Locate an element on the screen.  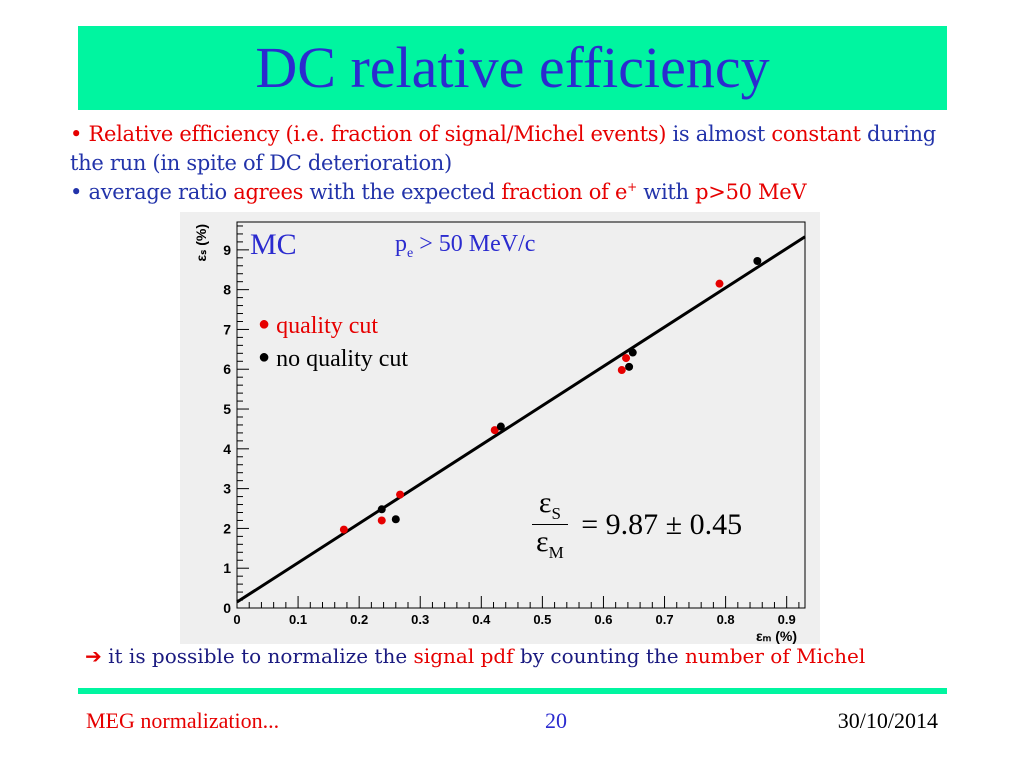
formula-sub-s: S is located at coordinates (556, 513).